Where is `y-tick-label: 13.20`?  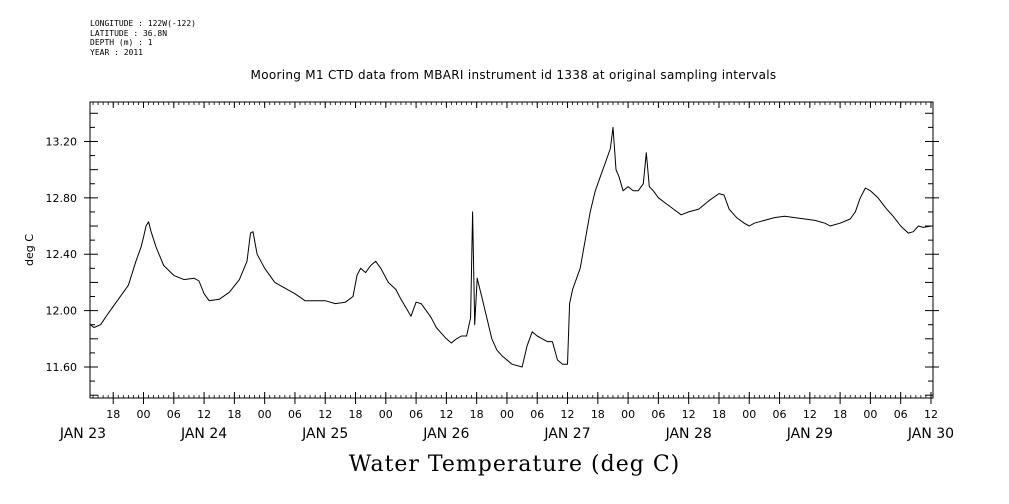 y-tick-label: 13.20 is located at coordinates (62, 141).